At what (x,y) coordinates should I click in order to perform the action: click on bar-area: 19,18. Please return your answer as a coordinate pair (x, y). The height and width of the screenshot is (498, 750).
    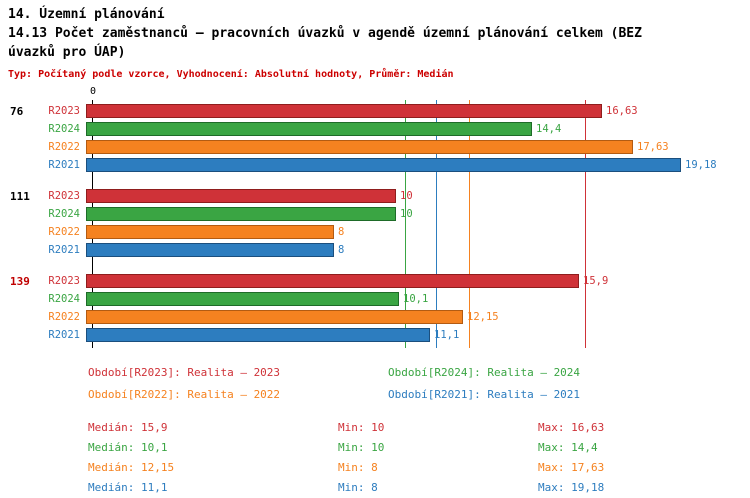
    Looking at the image, I should click on (416, 165).